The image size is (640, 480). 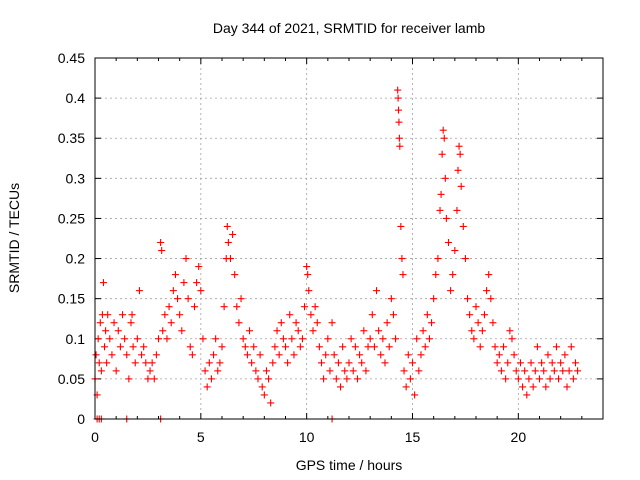 What do you see at coordinates (349, 465) in the screenshot?
I see `x-axis-title: GPS time / hours` at bounding box center [349, 465].